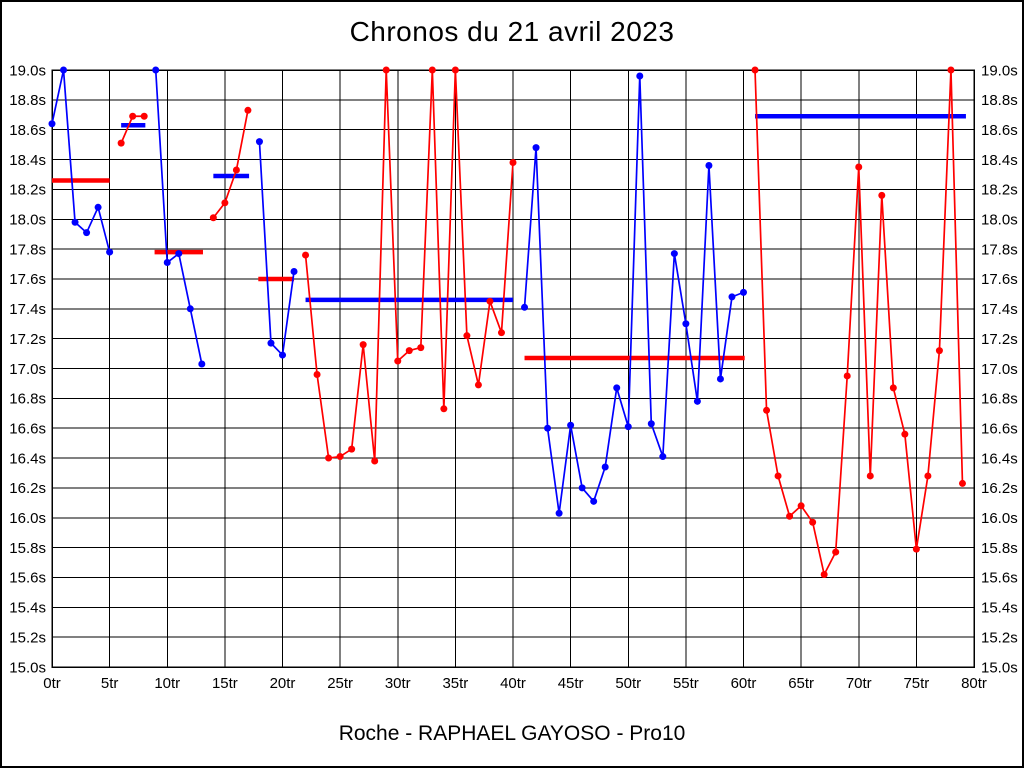 The width and height of the screenshot is (1024, 768). Describe the element at coordinates (999, 160) in the screenshot. I see `y-axis-tick-label-right: 18.4s` at that location.